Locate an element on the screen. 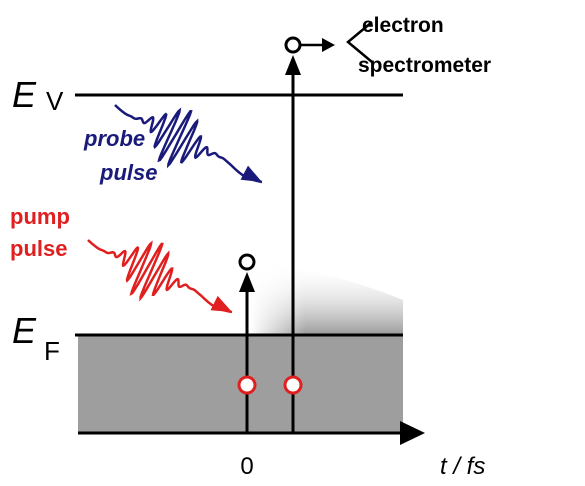 Image resolution: width=585 pixels, height=486 pixels. photoelectron is located at coordinates (293, 45).